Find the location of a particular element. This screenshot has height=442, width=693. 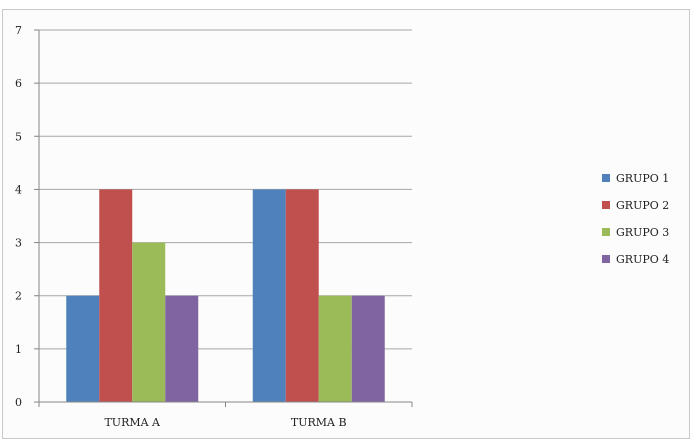

y-tick-label: 6 is located at coordinates (18, 83).